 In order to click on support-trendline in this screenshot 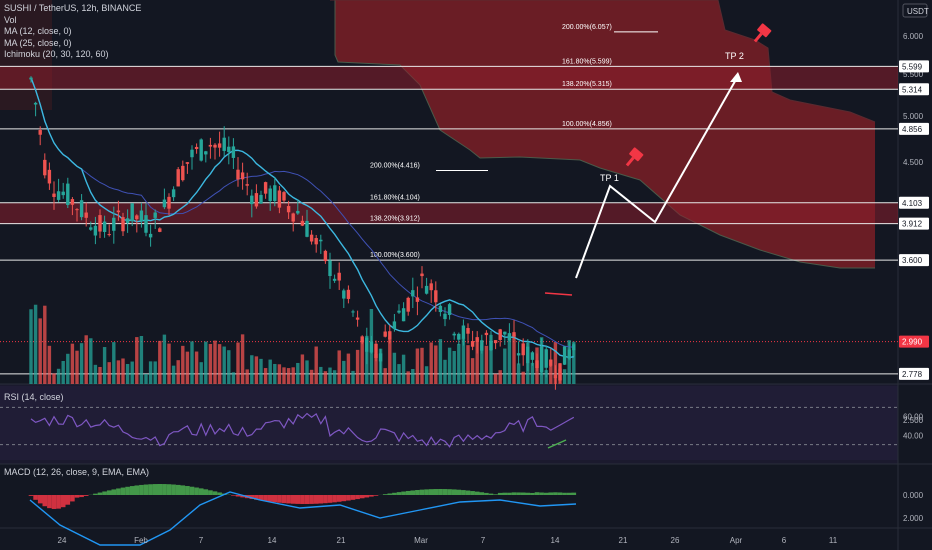, I will do `click(558, 294)`.